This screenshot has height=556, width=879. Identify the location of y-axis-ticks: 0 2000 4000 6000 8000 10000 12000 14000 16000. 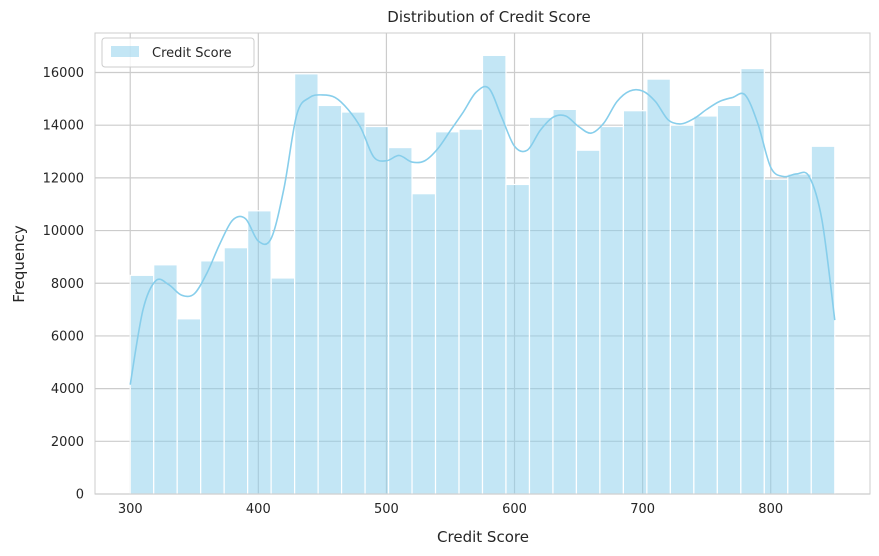
(63, 284).